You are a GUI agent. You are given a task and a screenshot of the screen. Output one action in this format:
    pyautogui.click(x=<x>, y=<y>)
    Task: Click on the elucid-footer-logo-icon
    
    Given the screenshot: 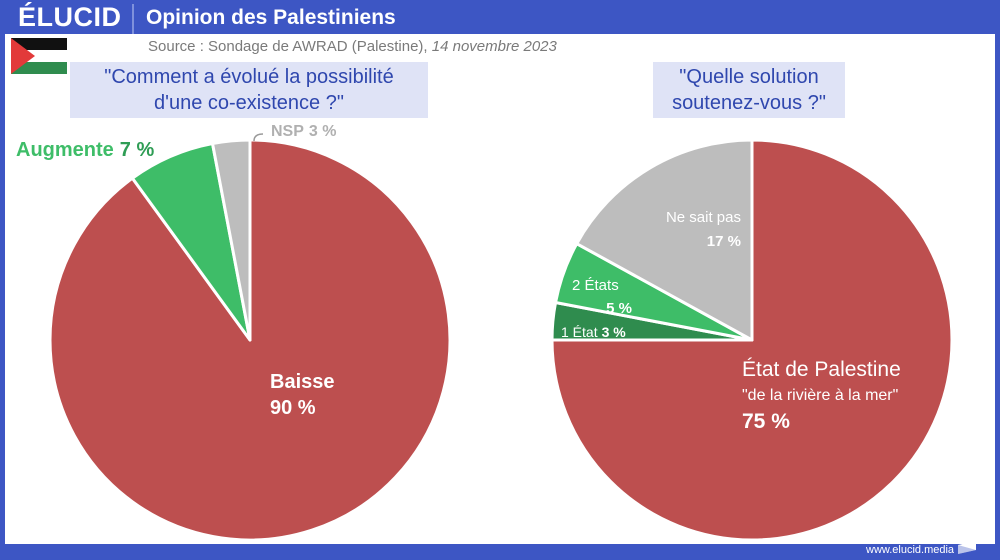 What is the action you would take?
    pyautogui.click(x=967, y=547)
    